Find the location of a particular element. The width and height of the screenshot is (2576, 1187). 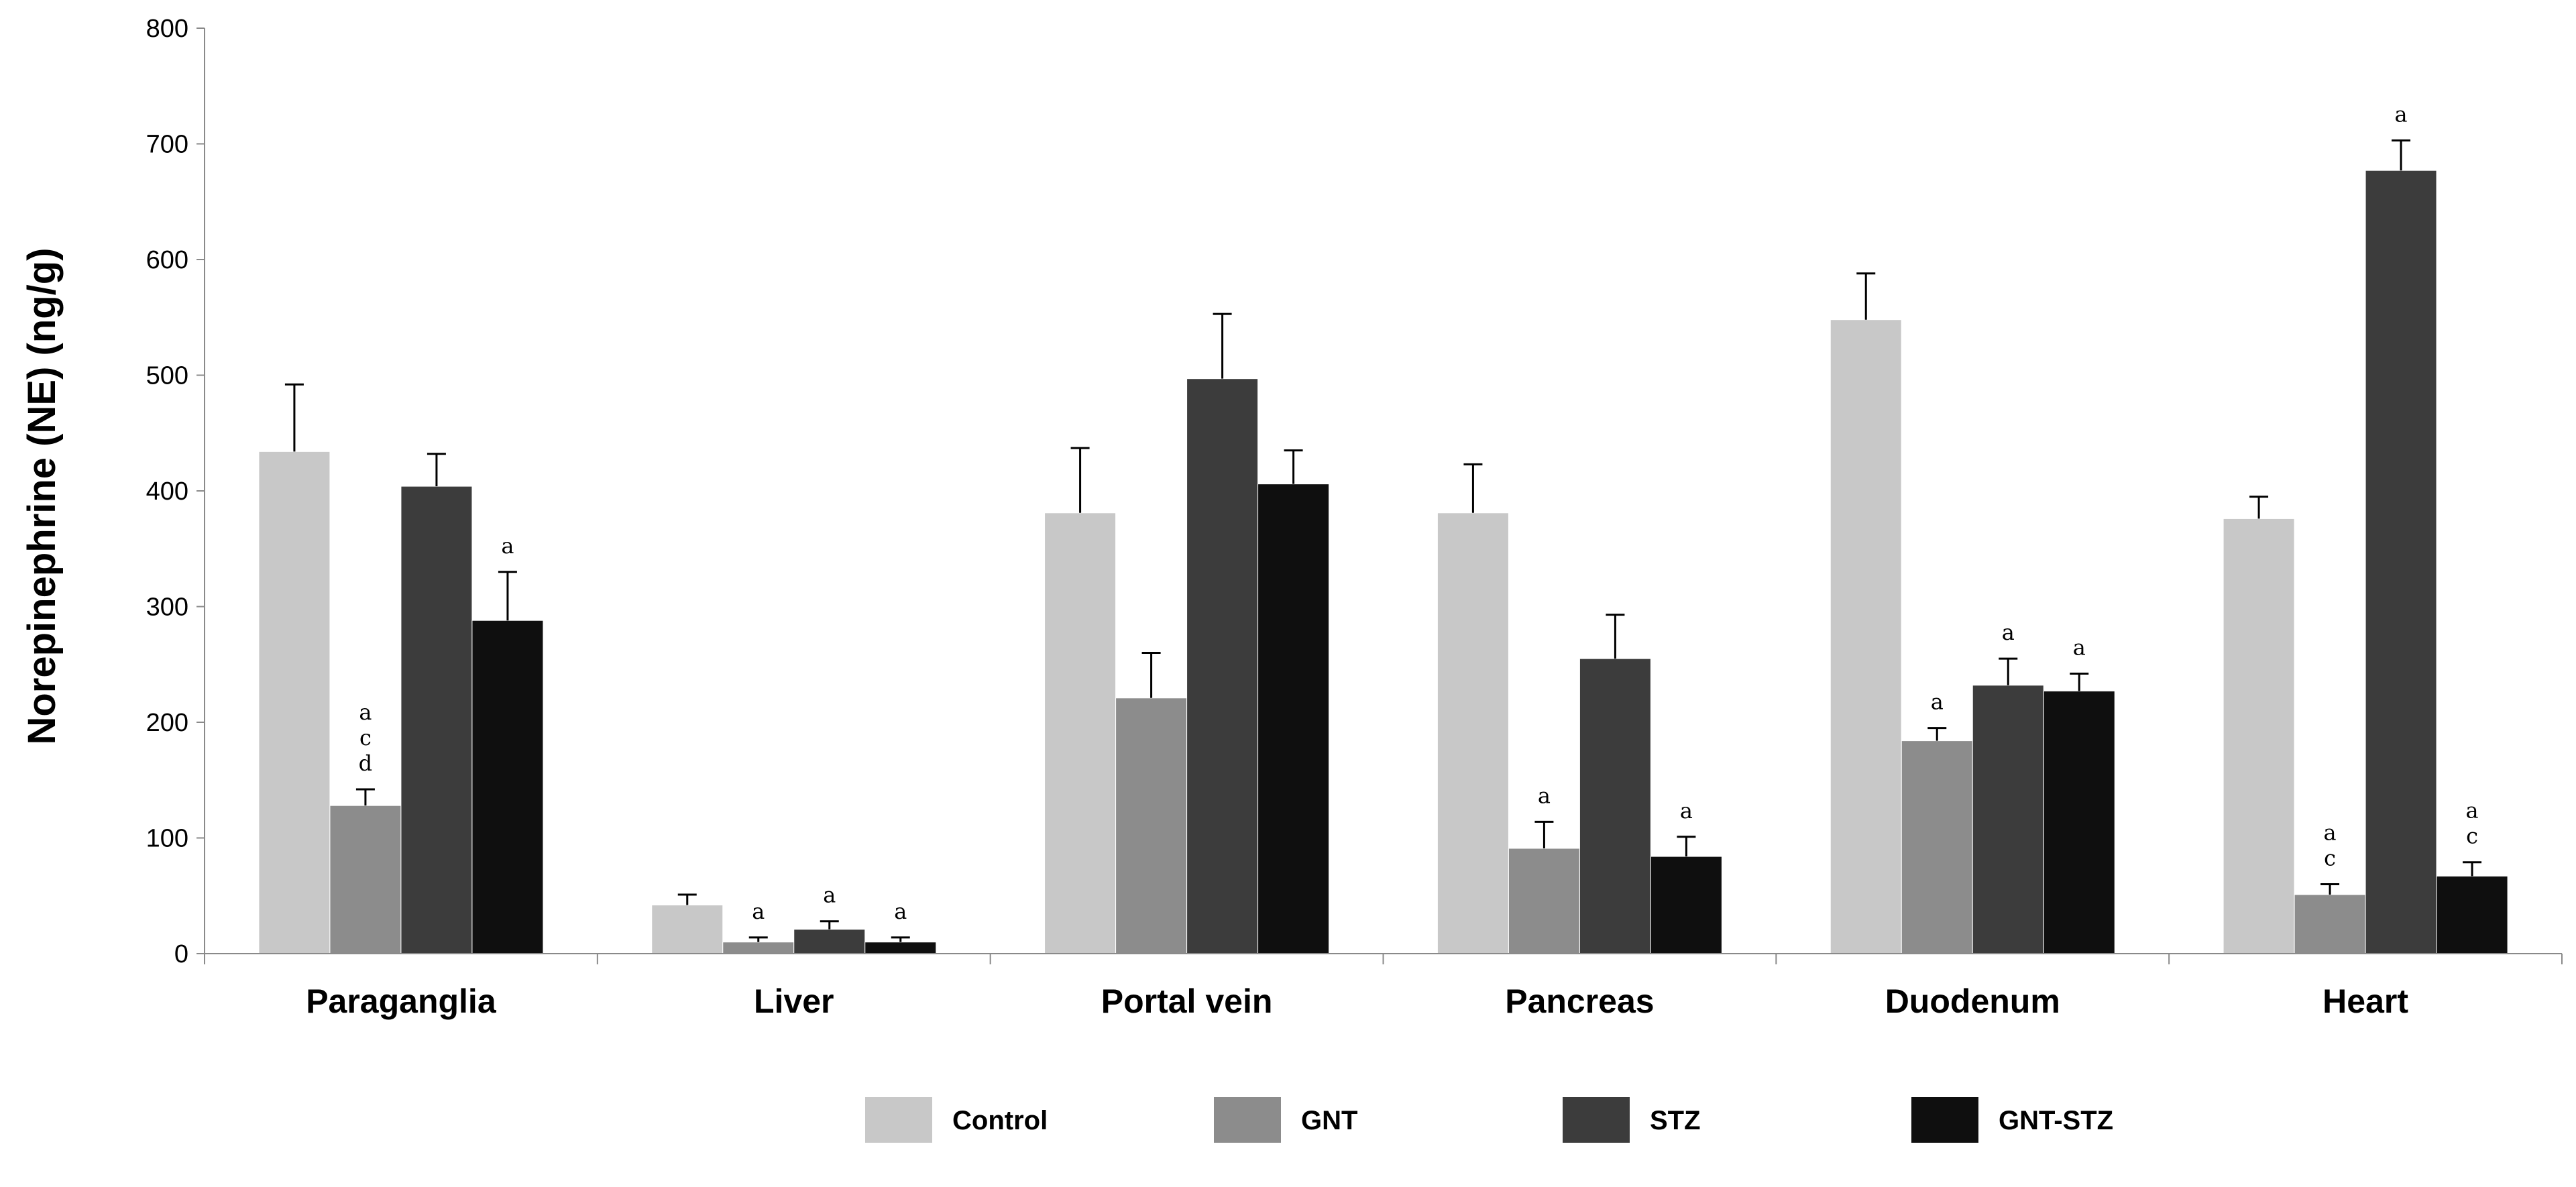

legend-label: STZ is located at coordinates (1675, 1120).